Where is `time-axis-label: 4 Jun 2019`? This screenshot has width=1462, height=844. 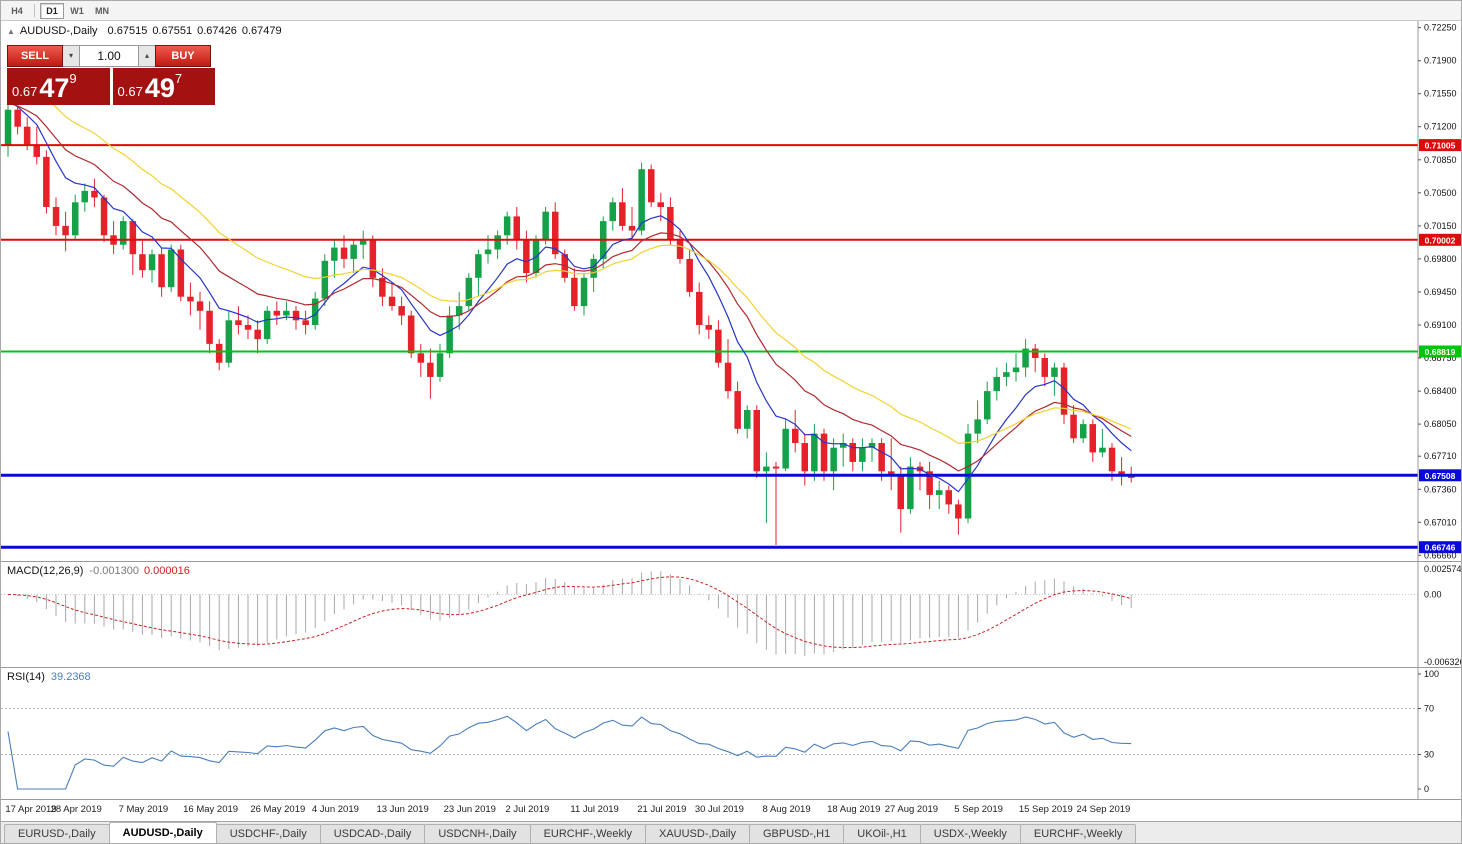 time-axis-label: 4 Jun 2019 is located at coordinates (335, 809).